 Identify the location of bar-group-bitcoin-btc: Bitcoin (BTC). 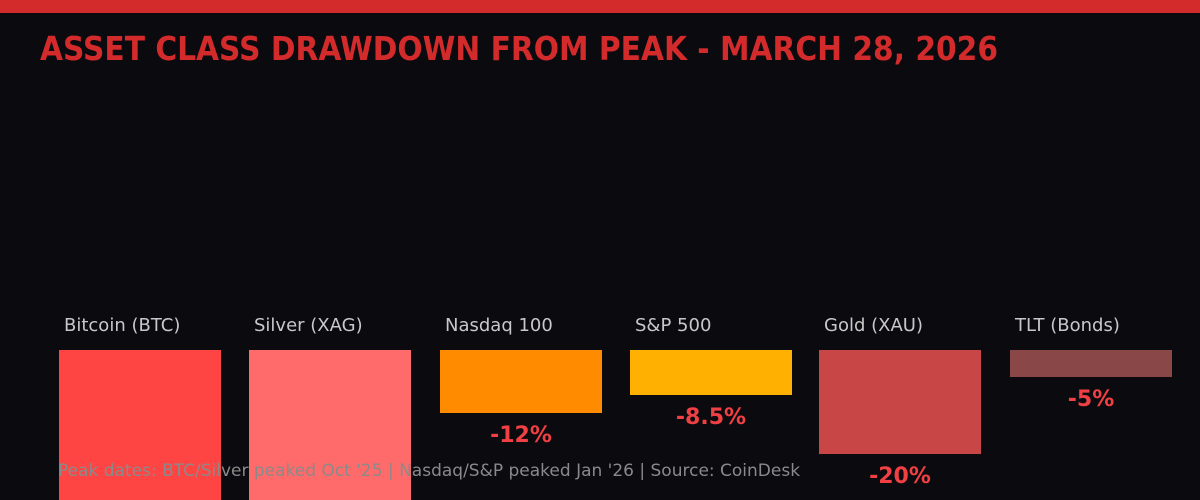
(140, 250).